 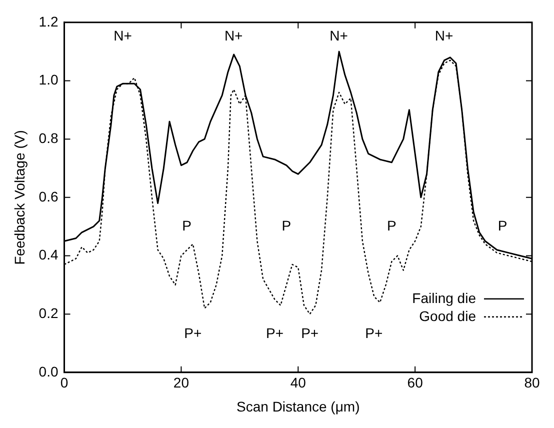 What do you see at coordinates (447, 316) in the screenshot?
I see `legend-label: Good die` at bounding box center [447, 316].